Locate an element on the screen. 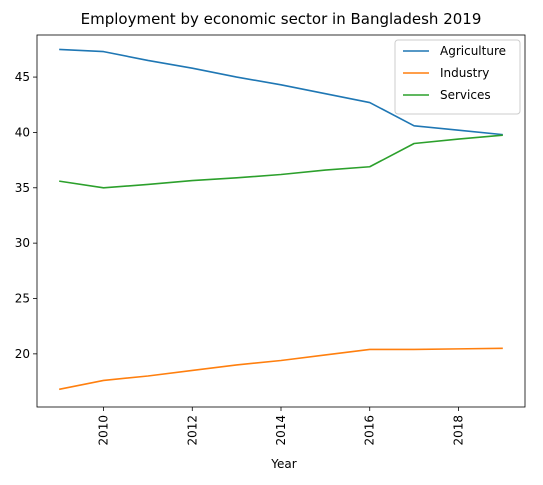 The height and width of the screenshot is (485, 543). y-tick-label: 35 is located at coordinates (22, 188).